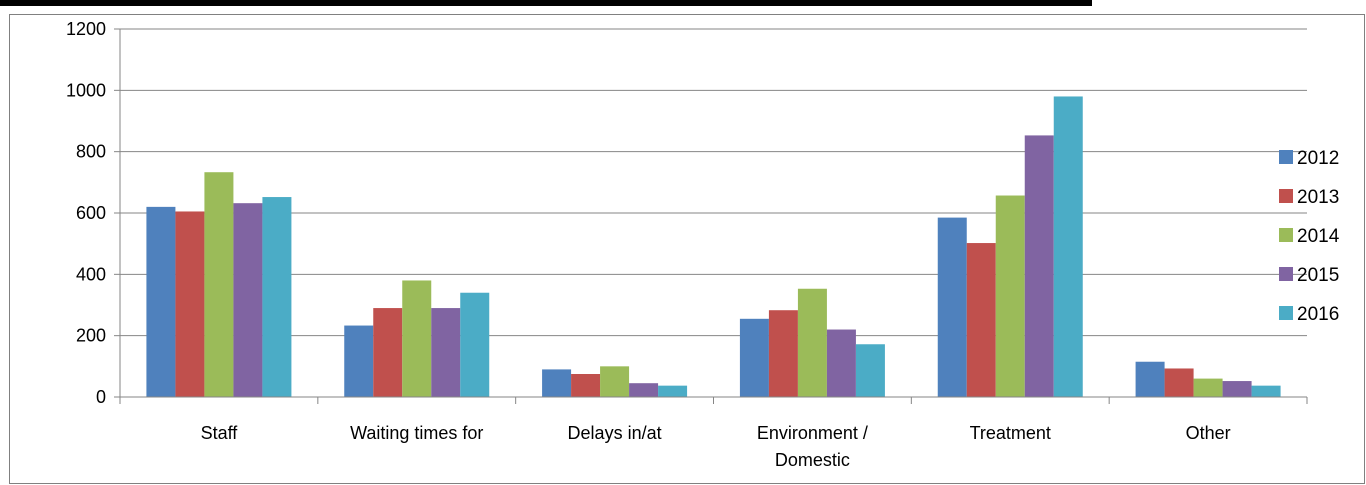 This screenshot has width=1366, height=485. What do you see at coordinates (86, 29) in the screenshot?
I see `y-tick-label: 1200` at bounding box center [86, 29].